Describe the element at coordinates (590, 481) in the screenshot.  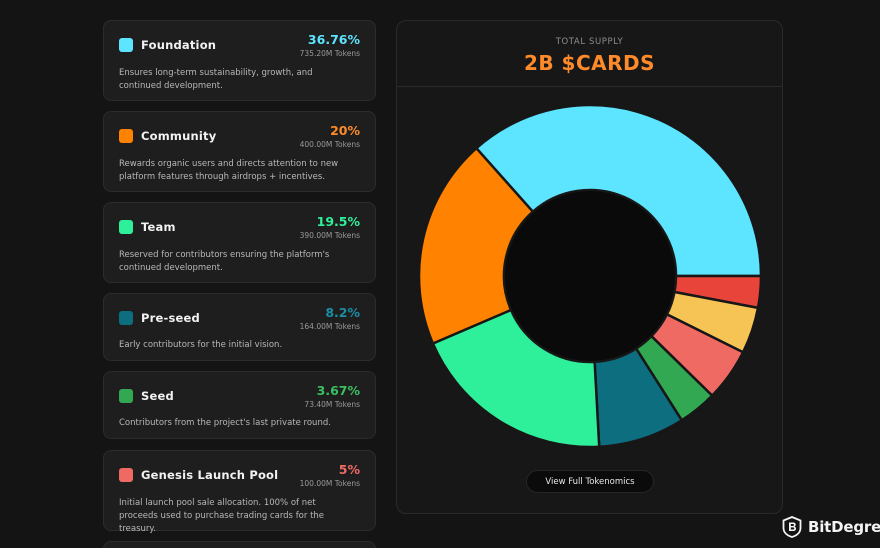
I see `view-full-tokenomics-button: View Full Tokenomics` at that location.